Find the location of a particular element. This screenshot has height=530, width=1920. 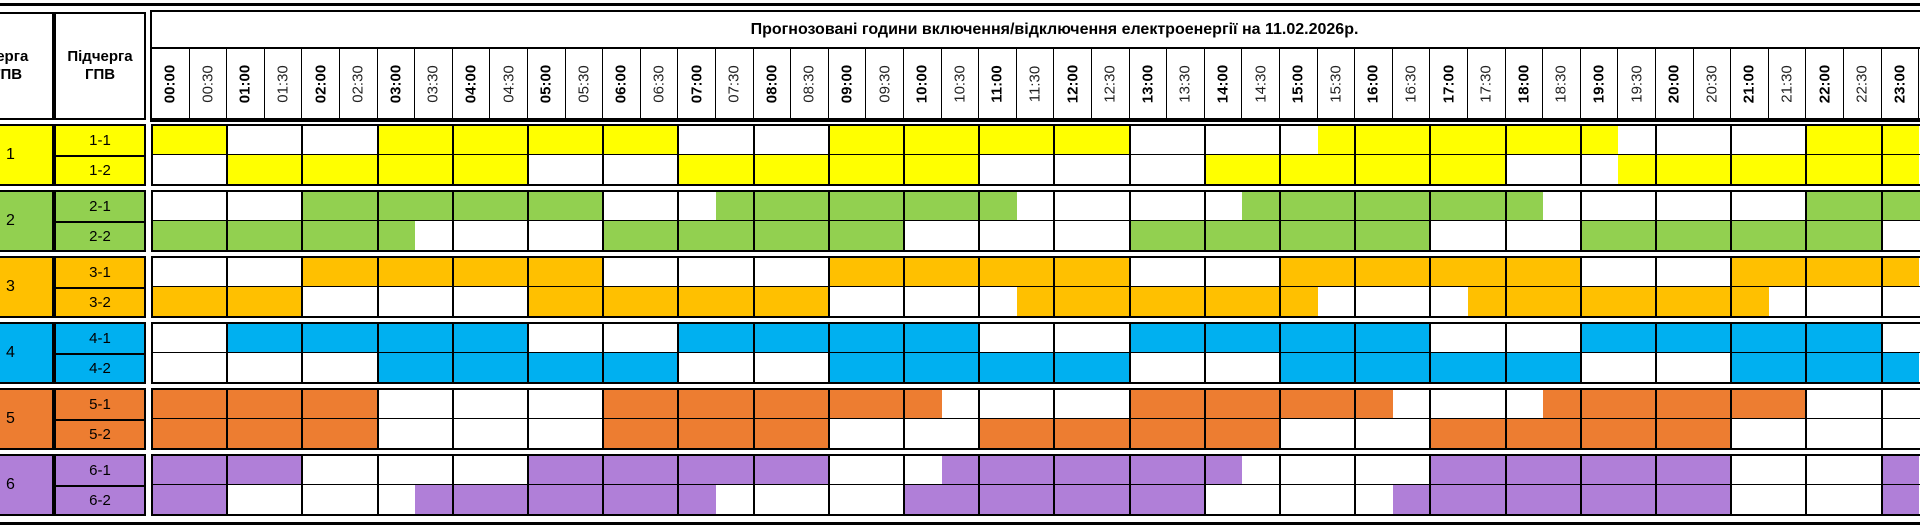

time-slot-label: 11:30 is located at coordinates (1035, 83).